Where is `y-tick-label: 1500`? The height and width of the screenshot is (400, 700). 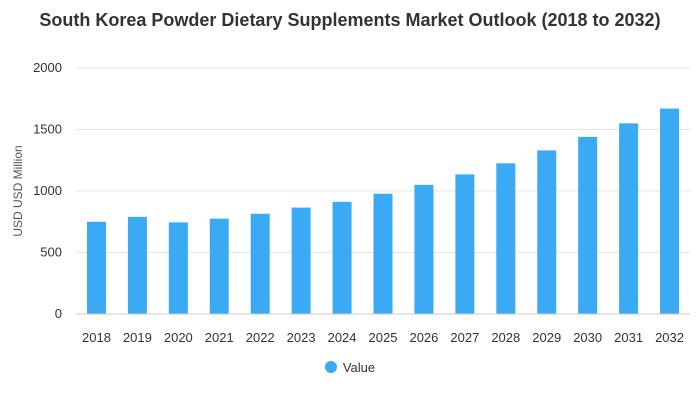
y-tick-label: 1500 is located at coordinates (47, 129).